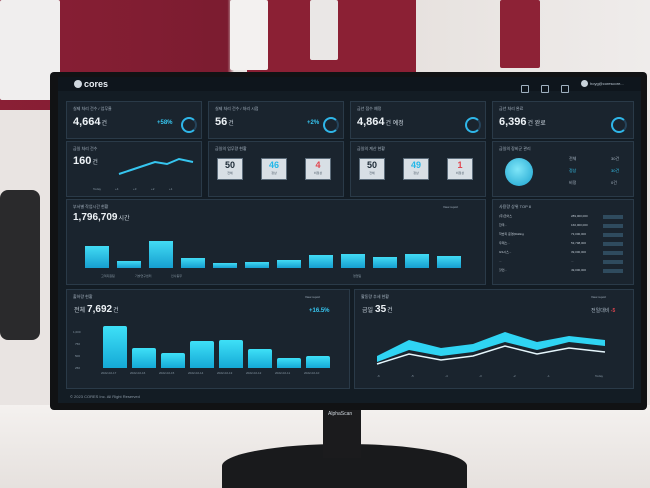  I want to click on list-item: 할인... 49,000,000, so click(563, 271).